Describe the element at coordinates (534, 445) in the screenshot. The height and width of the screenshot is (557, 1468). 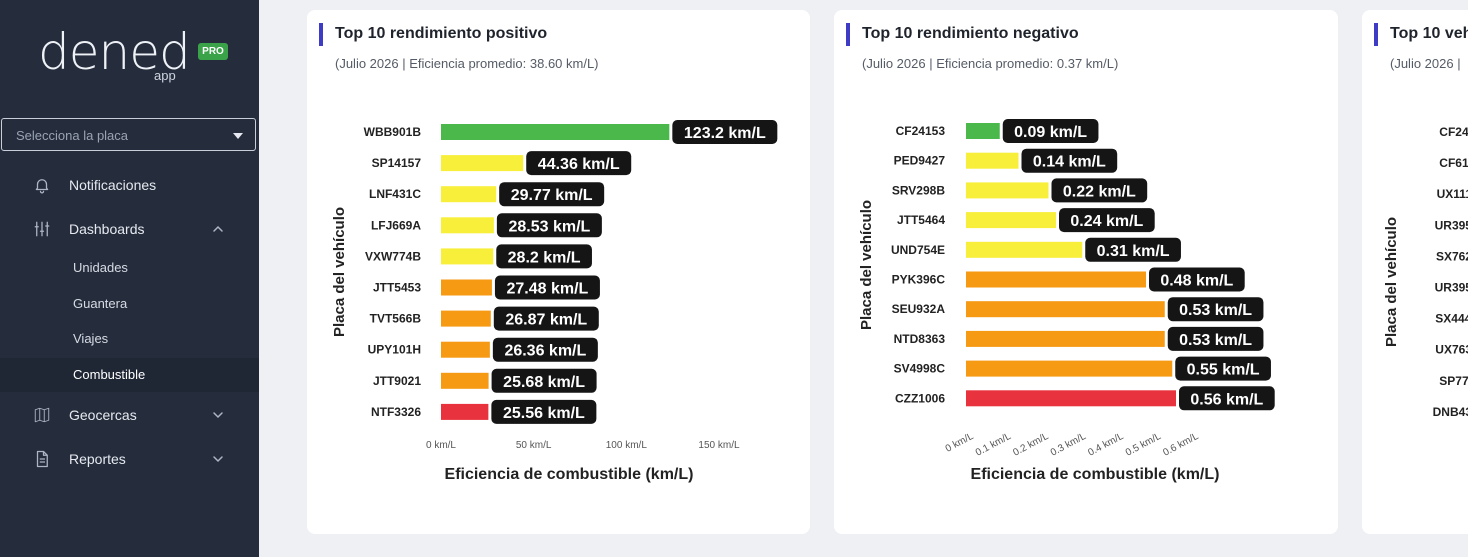
I see `x-tick-label: 50 km/L` at that location.